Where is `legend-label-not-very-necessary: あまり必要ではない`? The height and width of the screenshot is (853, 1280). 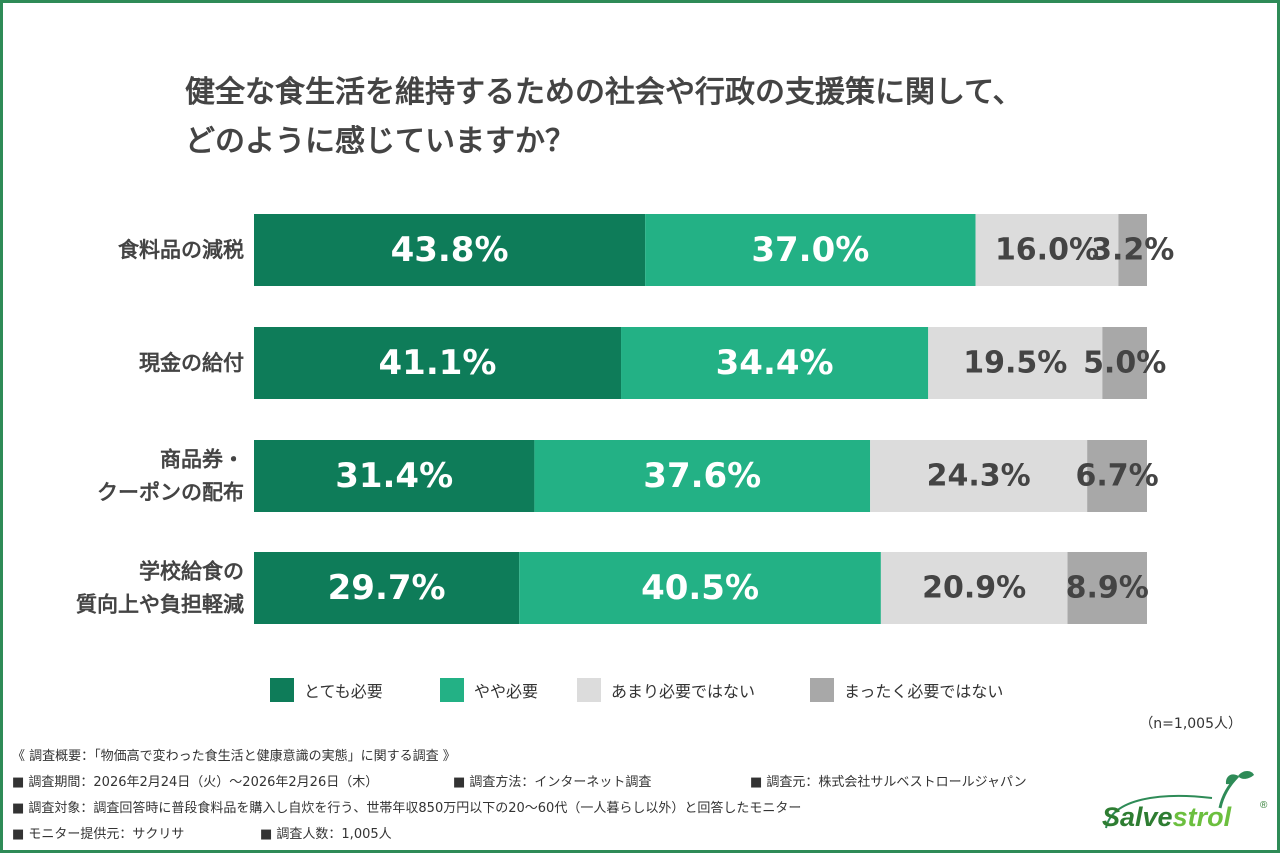
legend-label-not-very-necessary: あまり必要ではない is located at coordinates (683, 691).